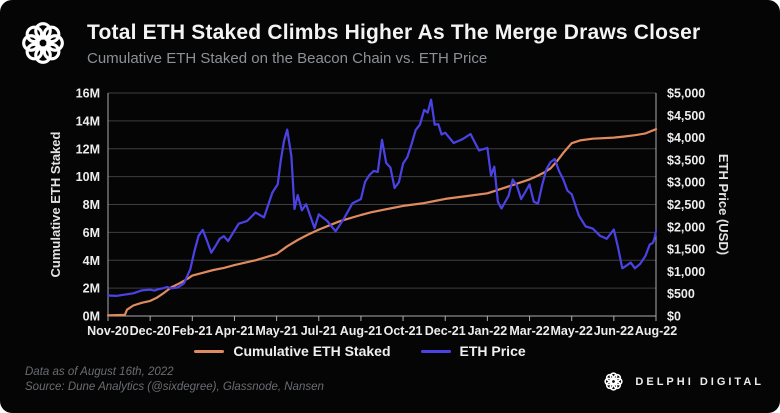 This screenshot has height=413, width=780. I want to click on data-as-of-note: Data as of August 16th, 2022, so click(99, 372).